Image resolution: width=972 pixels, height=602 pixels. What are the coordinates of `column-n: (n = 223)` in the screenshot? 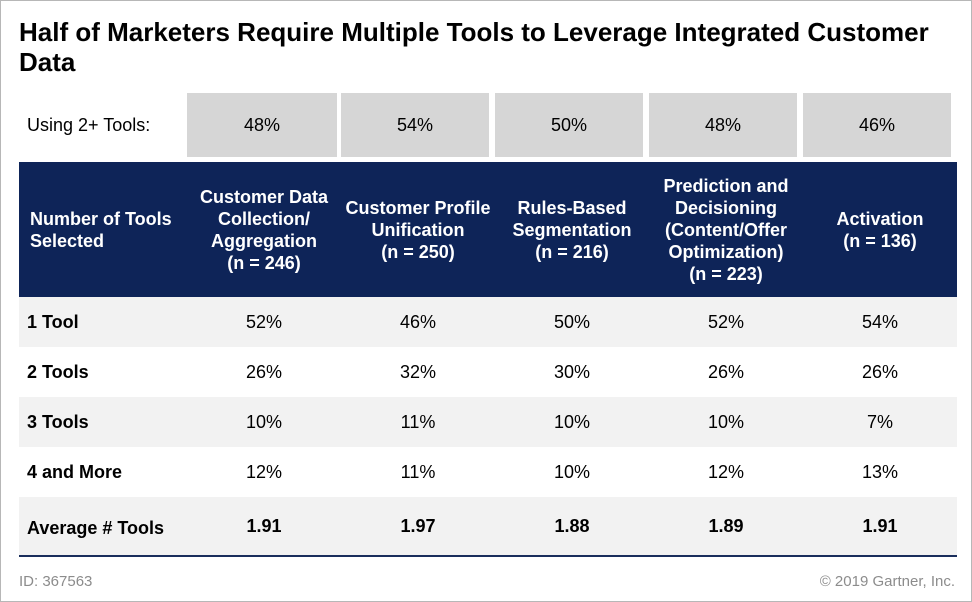 It's located at (726, 273).